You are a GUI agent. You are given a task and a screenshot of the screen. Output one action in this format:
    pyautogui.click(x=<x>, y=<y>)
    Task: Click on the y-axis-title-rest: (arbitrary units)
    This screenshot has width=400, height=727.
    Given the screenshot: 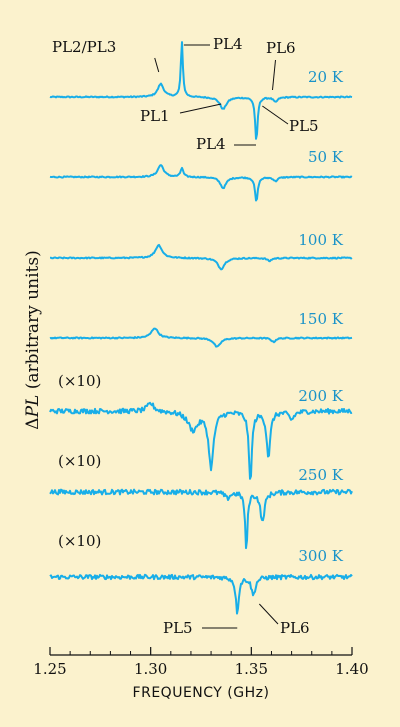 What is the action you would take?
    pyautogui.click(x=33, y=322)
    